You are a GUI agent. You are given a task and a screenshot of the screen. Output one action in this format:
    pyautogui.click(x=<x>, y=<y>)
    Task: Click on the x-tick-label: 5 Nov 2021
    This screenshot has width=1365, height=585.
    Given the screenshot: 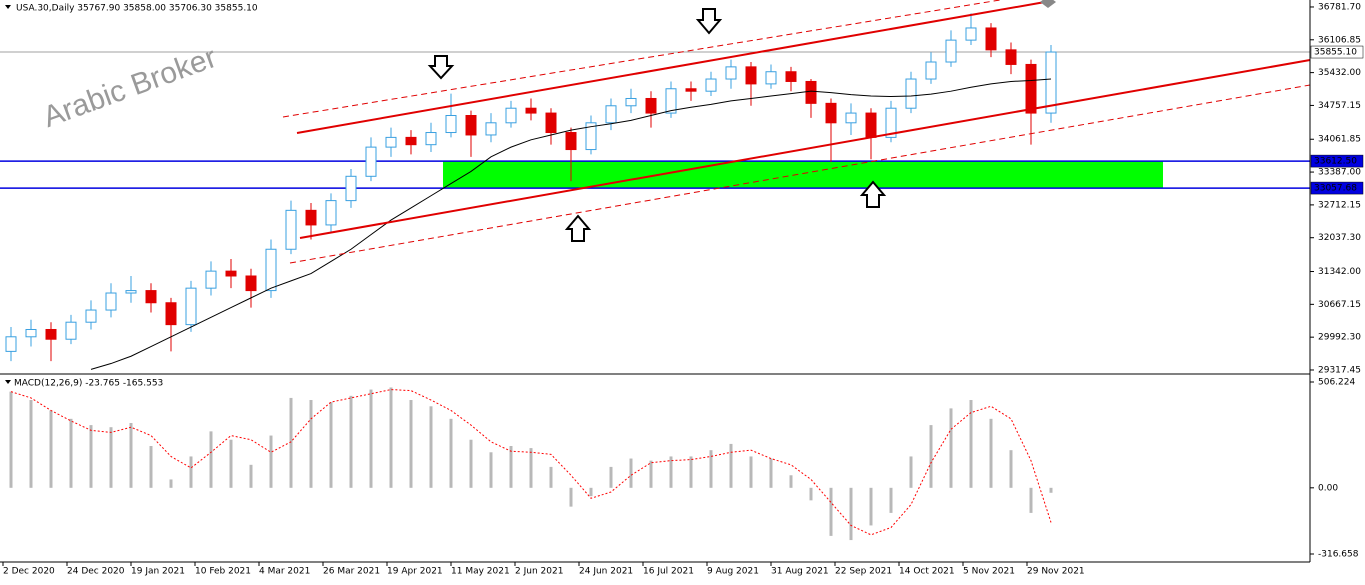 What is the action you would take?
    pyautogui.click(x=989, y=572)
    